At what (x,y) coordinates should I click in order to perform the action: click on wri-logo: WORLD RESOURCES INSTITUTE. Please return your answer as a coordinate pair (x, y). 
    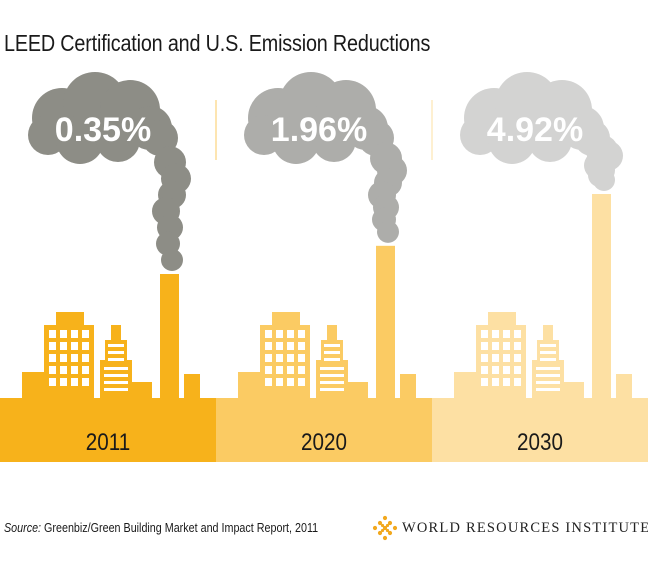
    Looking at the image, I should click on (510, 528).